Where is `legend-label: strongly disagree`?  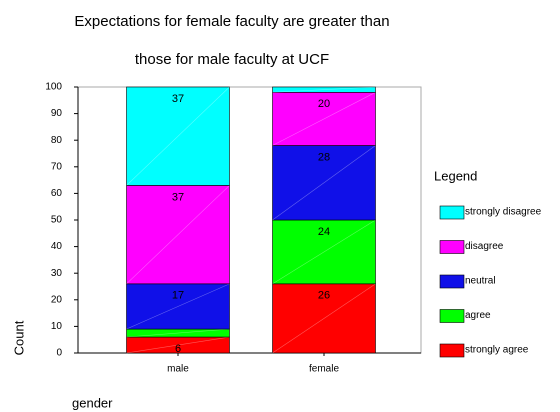 legend-label: strongly disagree is located at coordinates (503, 212).